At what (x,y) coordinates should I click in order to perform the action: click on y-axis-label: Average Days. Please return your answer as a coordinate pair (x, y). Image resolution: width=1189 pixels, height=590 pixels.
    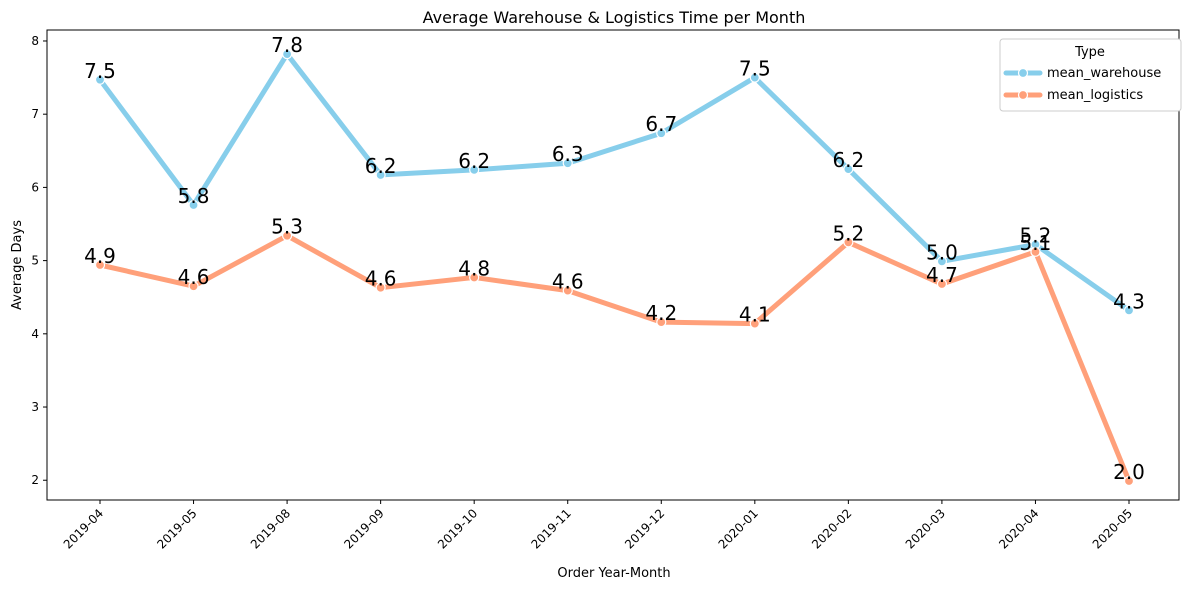
    Looking at the image, I should click on (17, 265).